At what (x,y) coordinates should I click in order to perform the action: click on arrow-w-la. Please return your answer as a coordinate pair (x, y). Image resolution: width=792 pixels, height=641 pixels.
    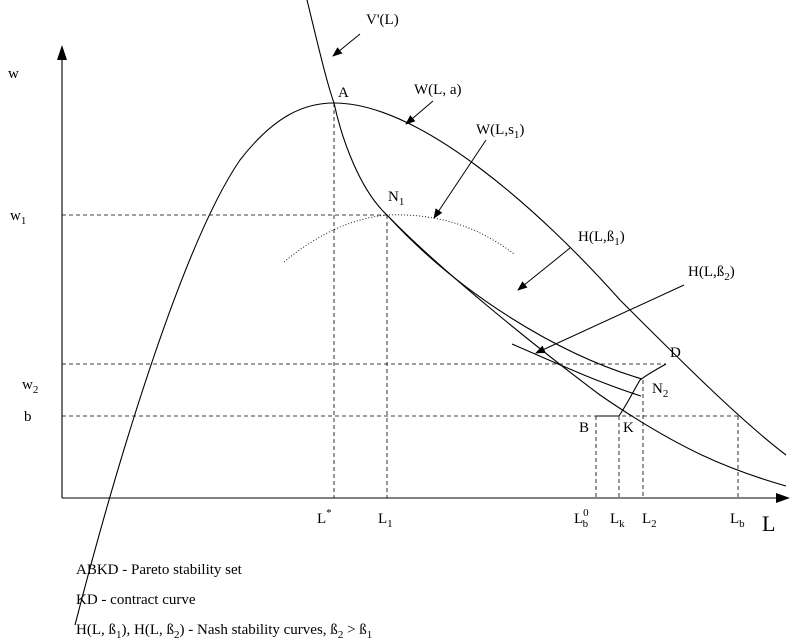
    Looking at the image, I should click on (419, 112).